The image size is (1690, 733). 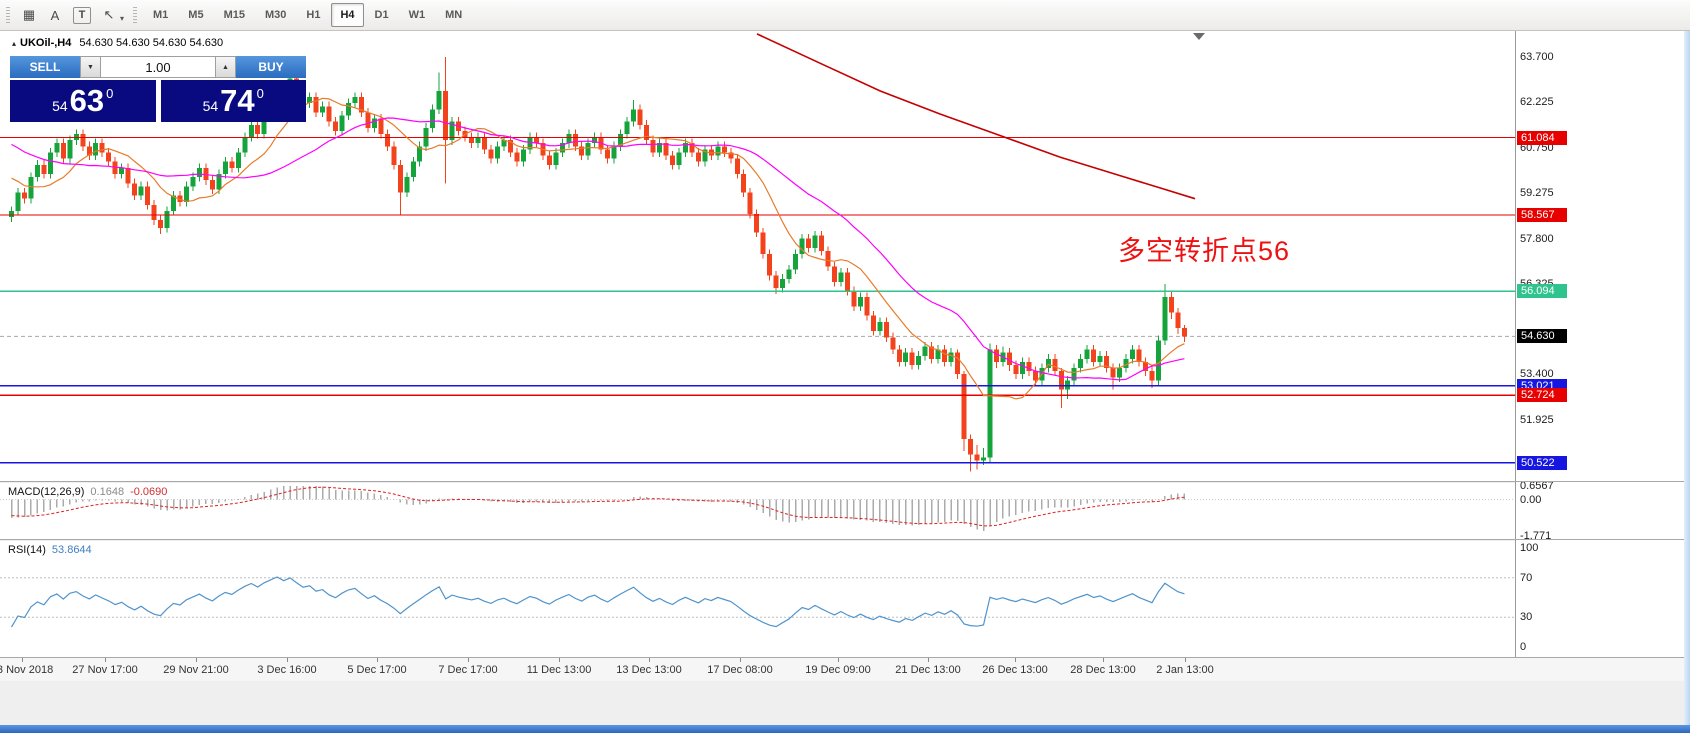 What do you see at coordinates (107, 492) in the screenshot?
I see `macd-value: 0.1648` at bounding box center [107, 492].